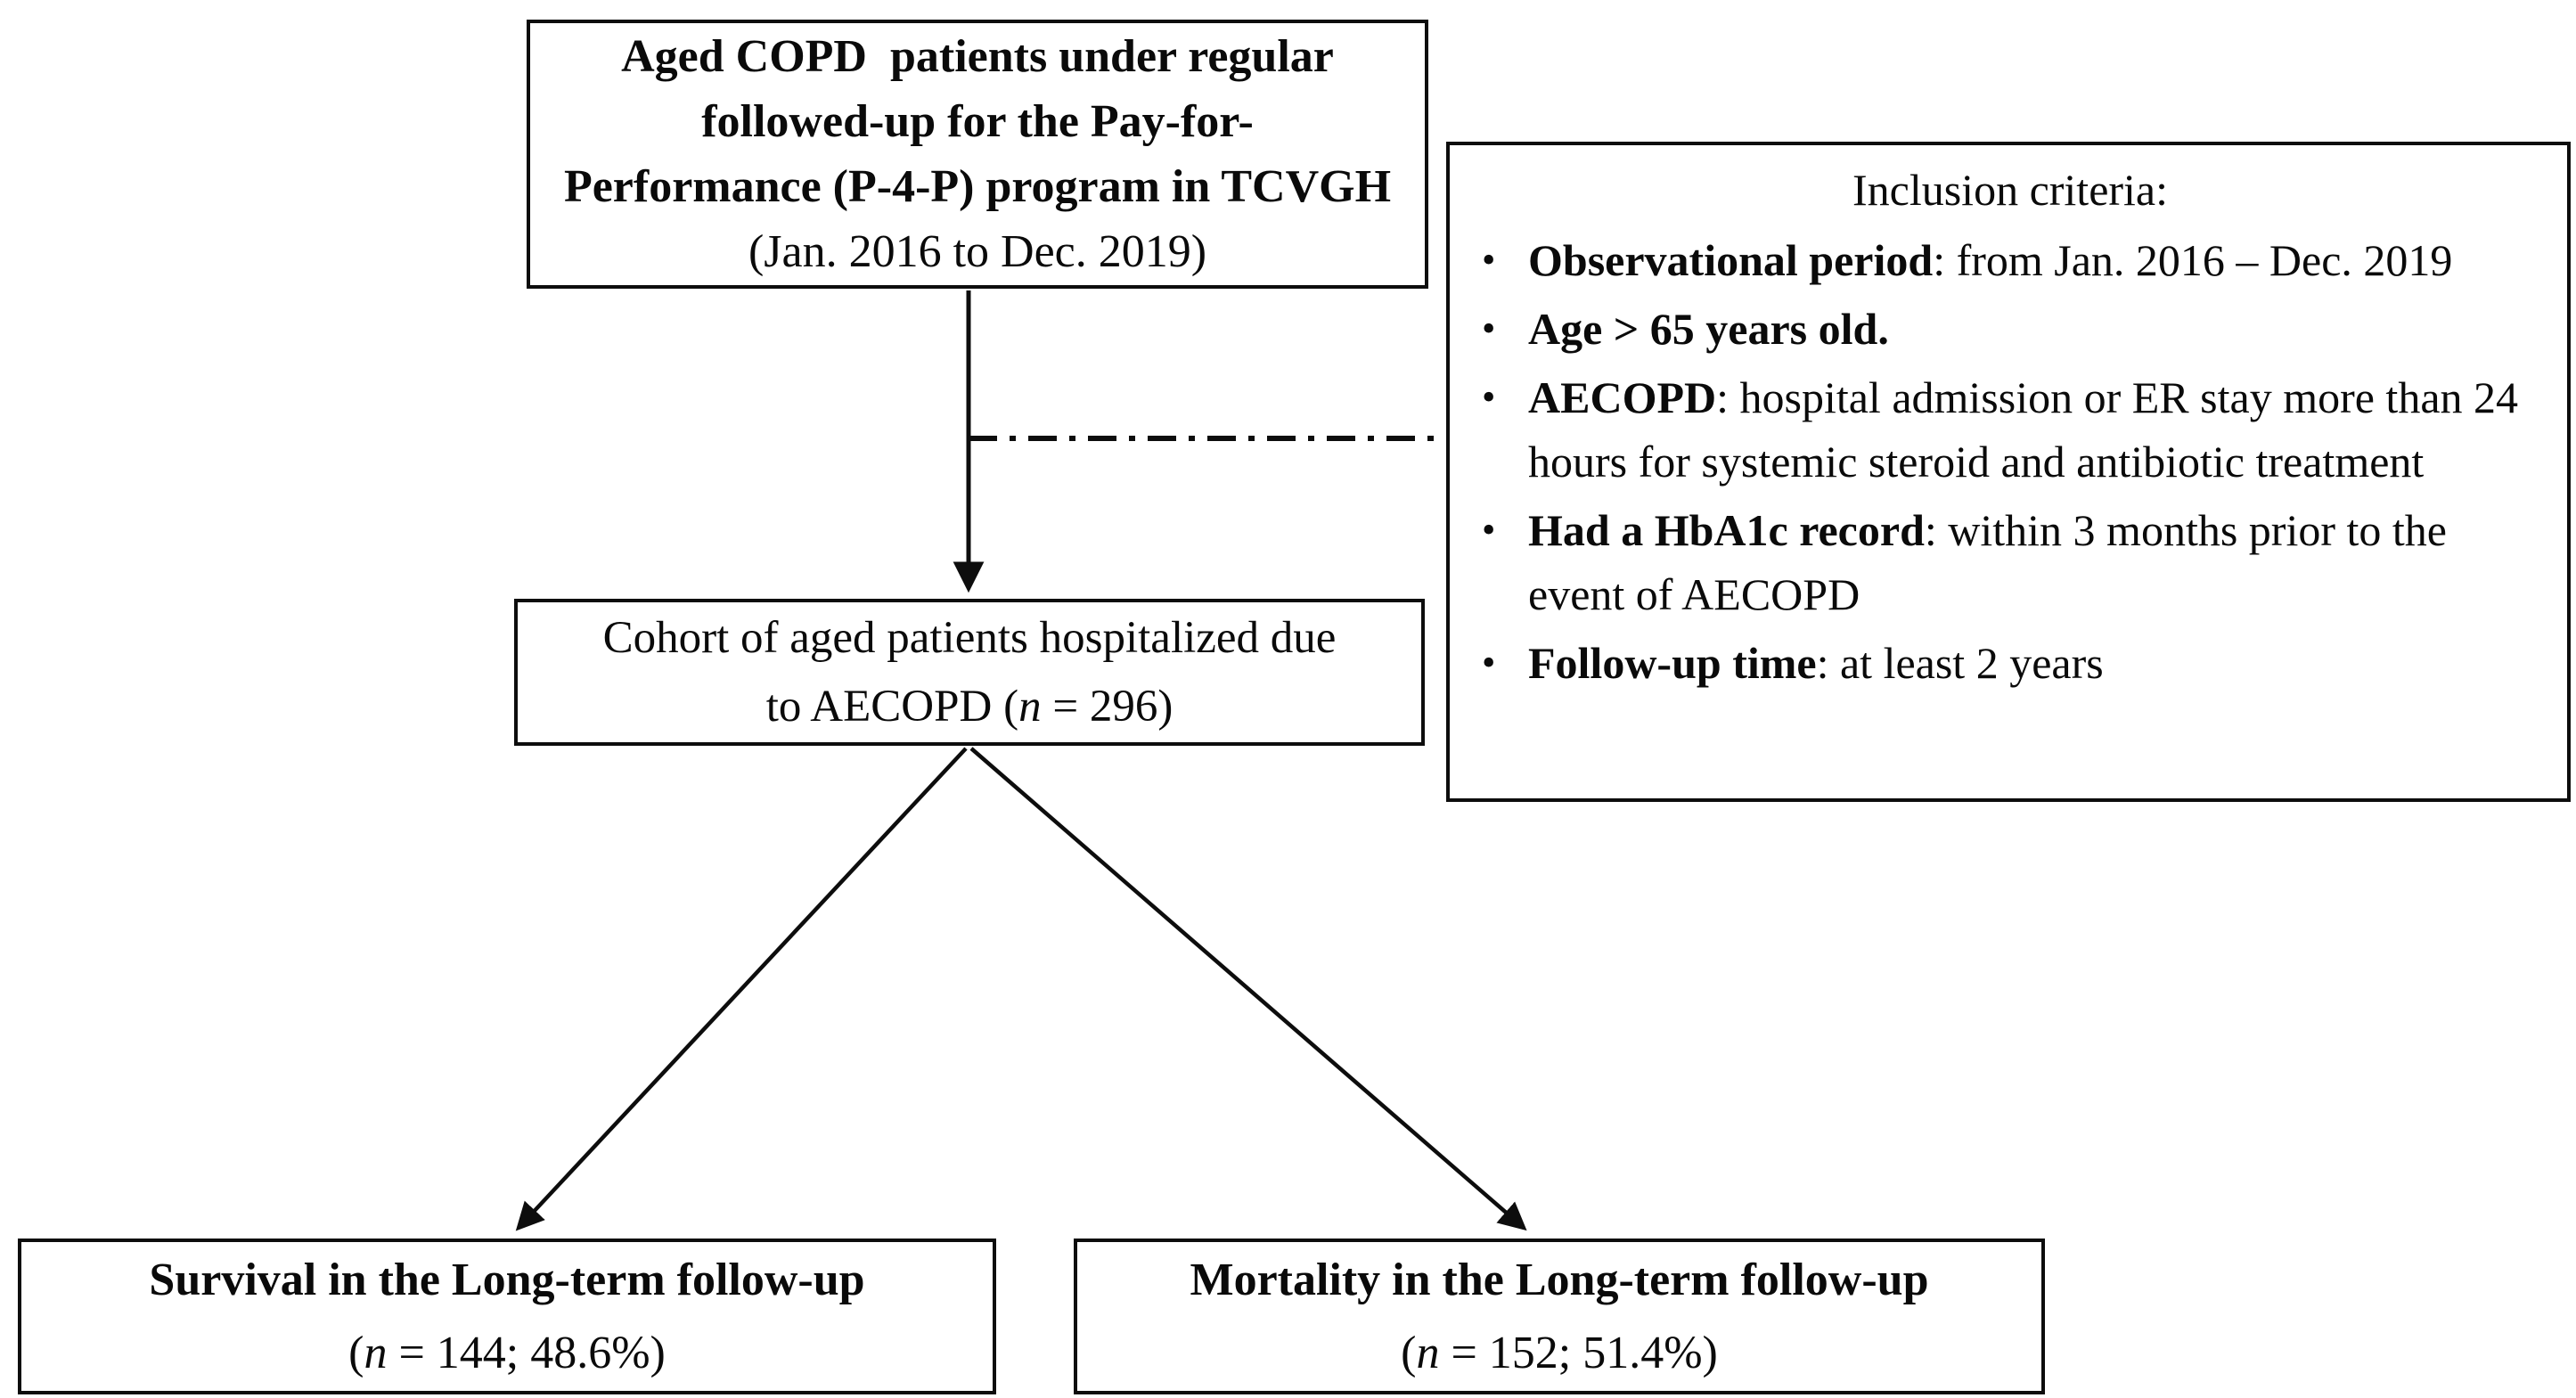 The height and width of the screenshot is (1398, 2576). What do you see at coordinates (1559, 1279) in the screenshot?
I see `mortality-title: Mortality in the Long-term follow-up` at bounding box center [1559, 1279].